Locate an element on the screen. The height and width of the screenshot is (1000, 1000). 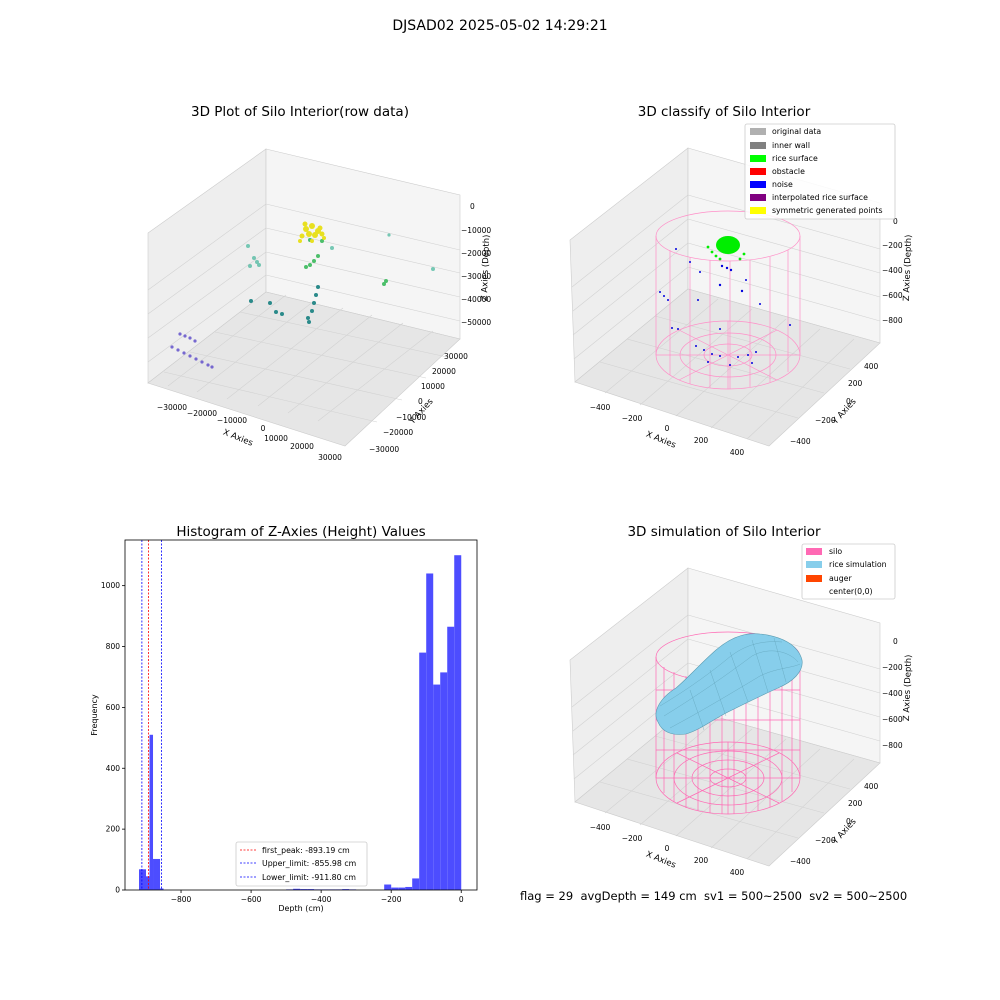
raw-ytick: 10000 is located at coordinates (433, 386).